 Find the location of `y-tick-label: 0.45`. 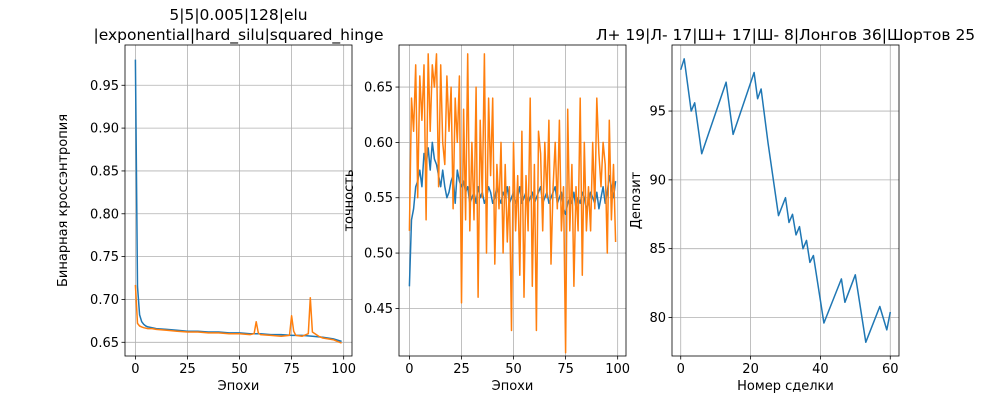

y-tick-label: 0.45 is located at coordinates (378, 309).